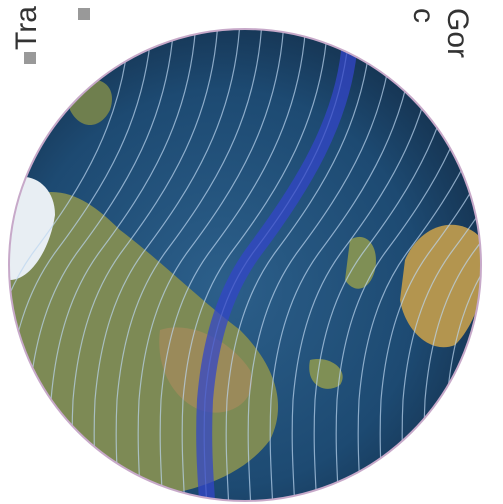 The width and height of the screenshot is (503, 504). Describe the element at coordinates (26, 28) in the screenshot. I see `label: Tra` at that location.